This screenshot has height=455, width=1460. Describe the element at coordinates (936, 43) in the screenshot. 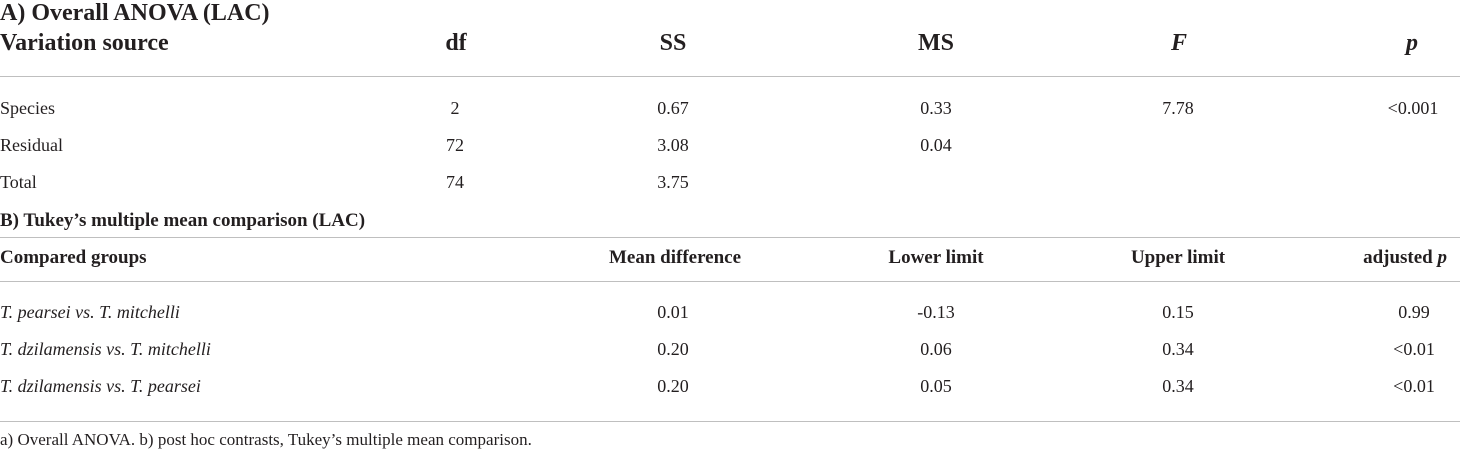

I see `header-ms: MS` at that location.